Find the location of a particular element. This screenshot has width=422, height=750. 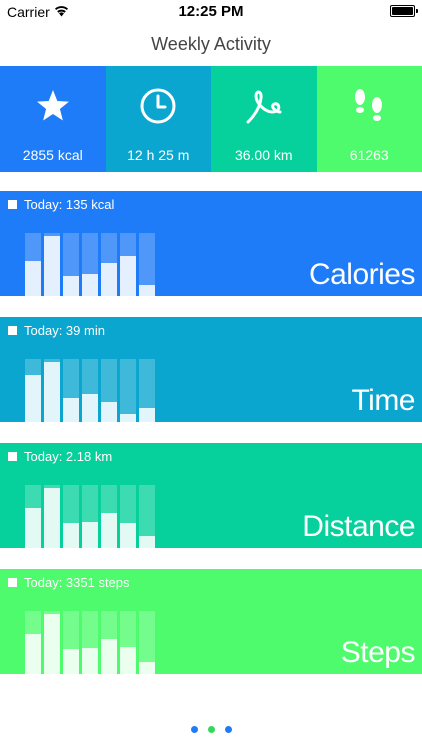

summary-value: 61263 is located at coordinates (369, 155).